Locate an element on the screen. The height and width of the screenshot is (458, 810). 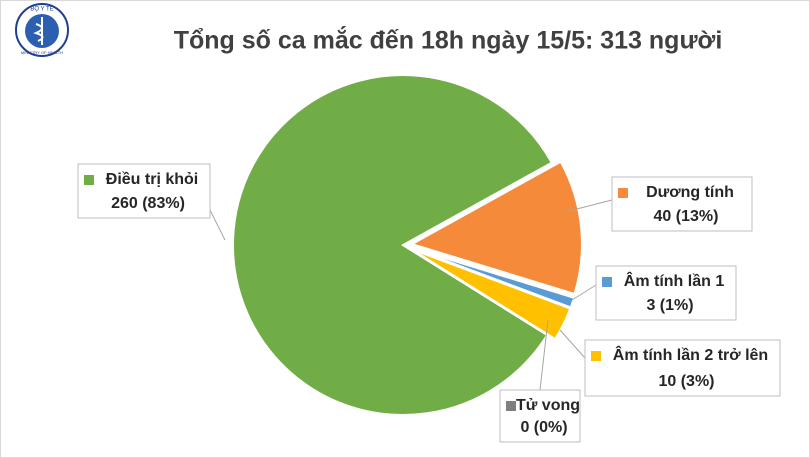
slice-name: Âm tính lần 2 trở lên is located at coordinates (690, 354).